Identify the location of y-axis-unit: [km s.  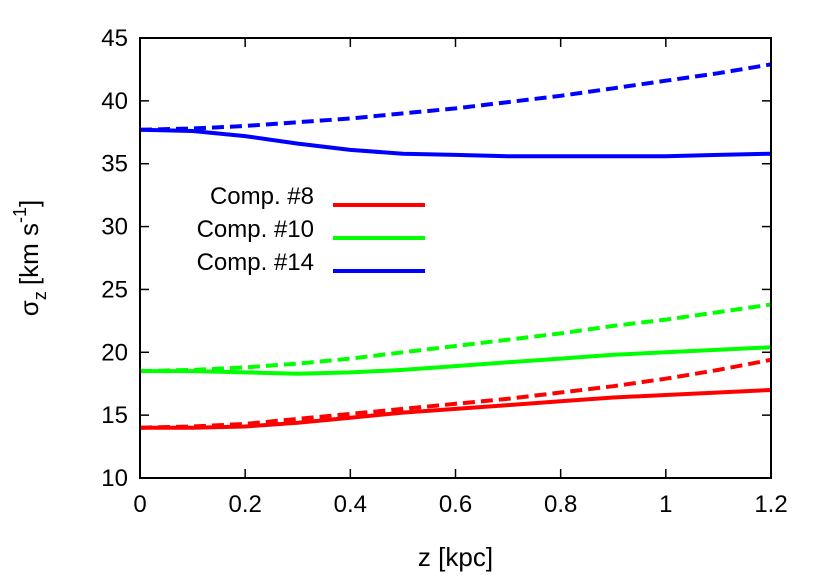
(29, 254).